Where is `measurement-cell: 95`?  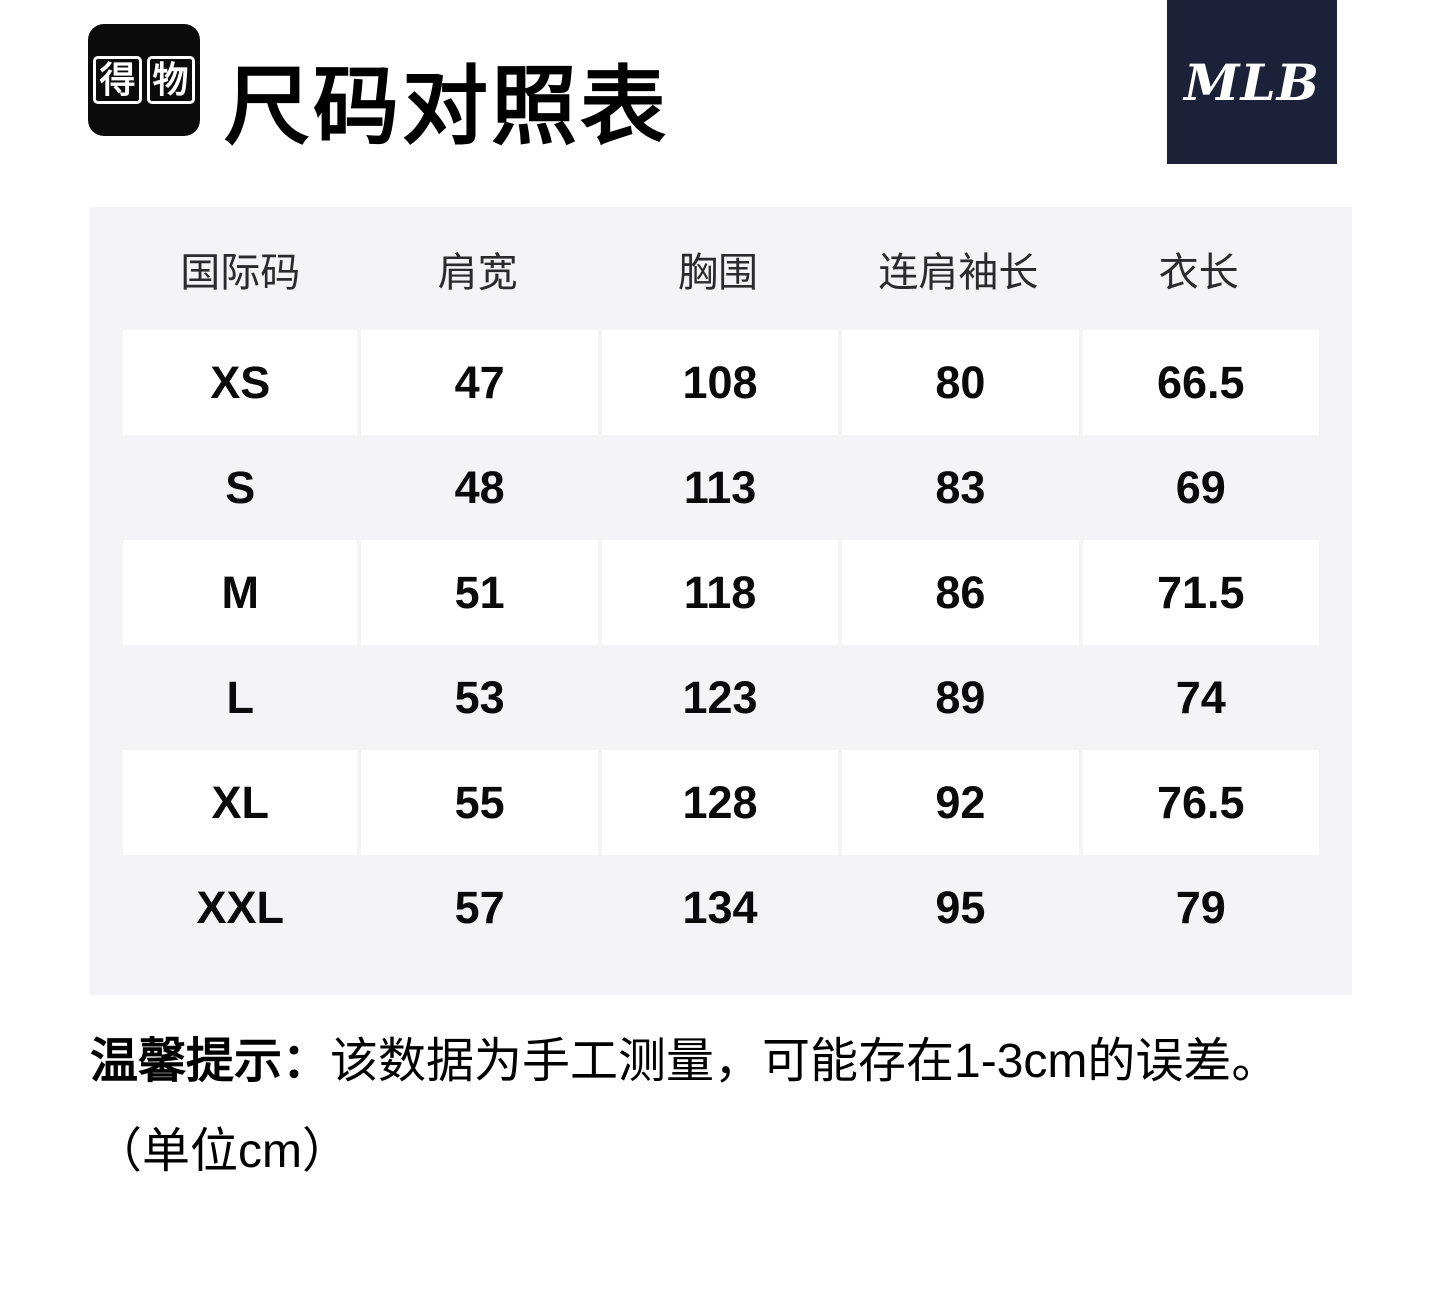
measurement-cell: 95 is located at coordinates (958, 907).